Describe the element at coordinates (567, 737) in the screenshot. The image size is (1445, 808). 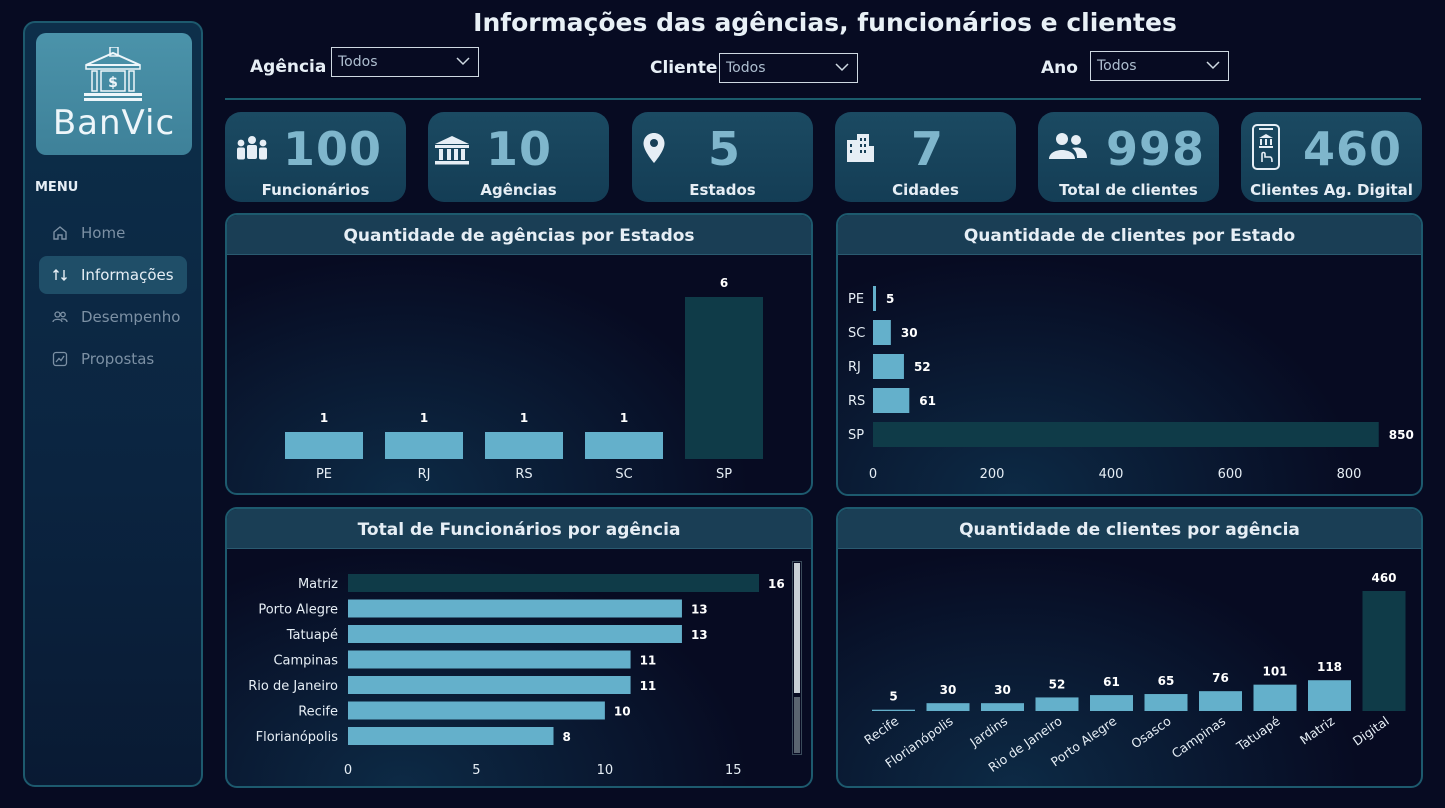
I see `data-label: 8` at that location.